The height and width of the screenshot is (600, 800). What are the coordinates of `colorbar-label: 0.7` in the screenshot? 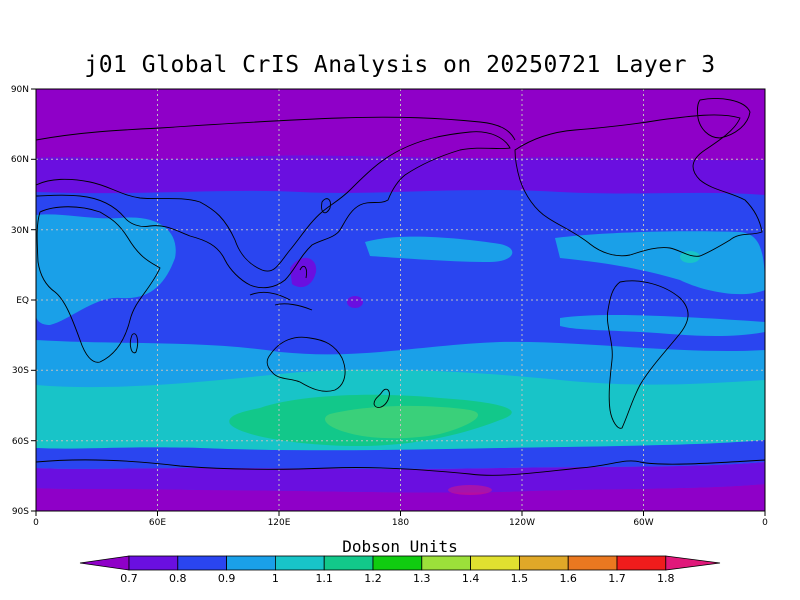 It's located at (129, 578).